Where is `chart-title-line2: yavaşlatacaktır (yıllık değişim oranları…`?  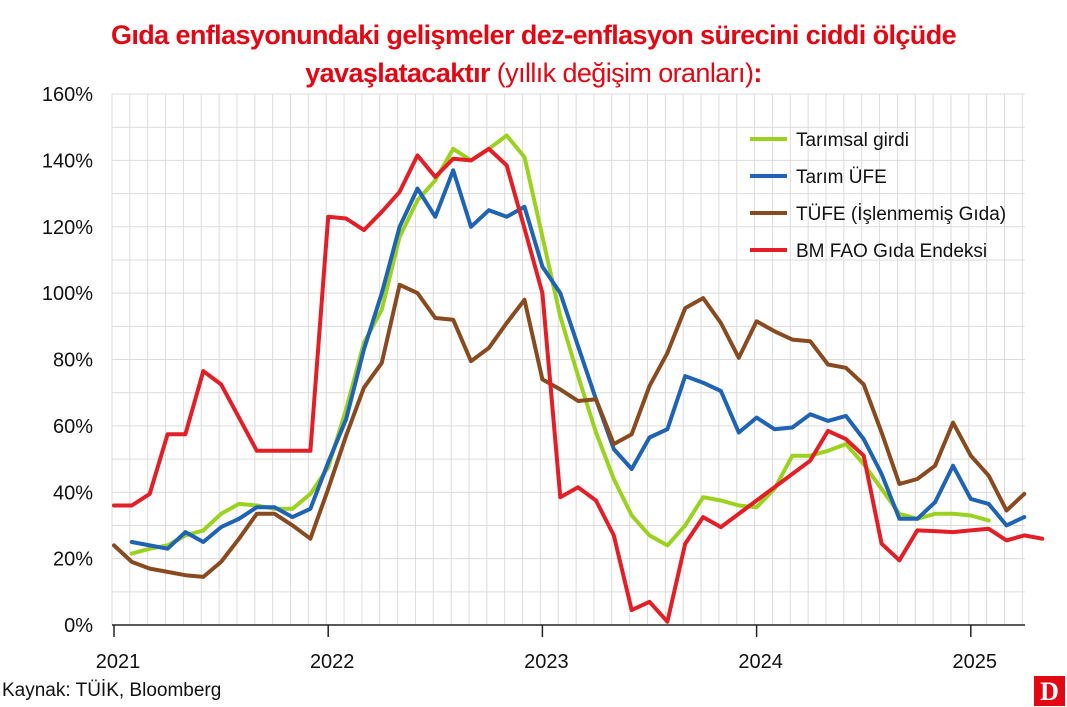
chart-title-line2: yavaşlatacaktır (yıllık değişim oranları… is located at coordinates (533, 73).